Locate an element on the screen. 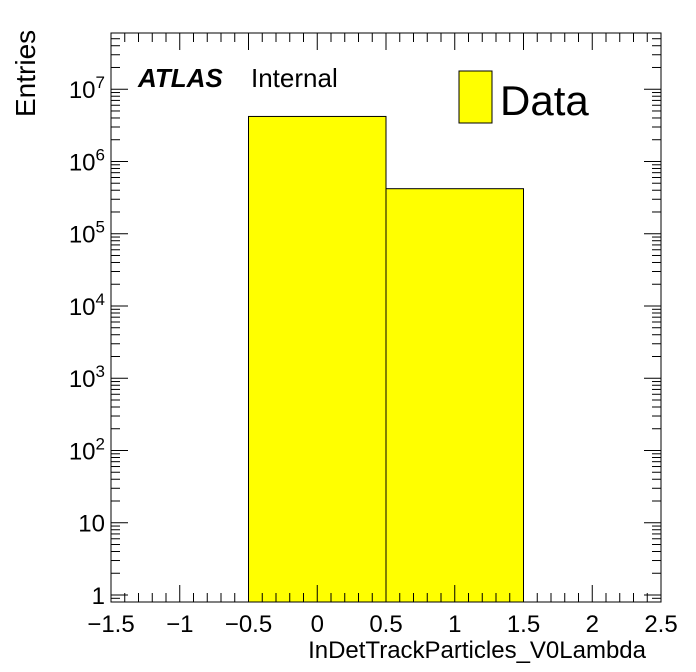 The width and height of the screenshot is (696, 672). legend-swatch is located at coordinates (475, 97).